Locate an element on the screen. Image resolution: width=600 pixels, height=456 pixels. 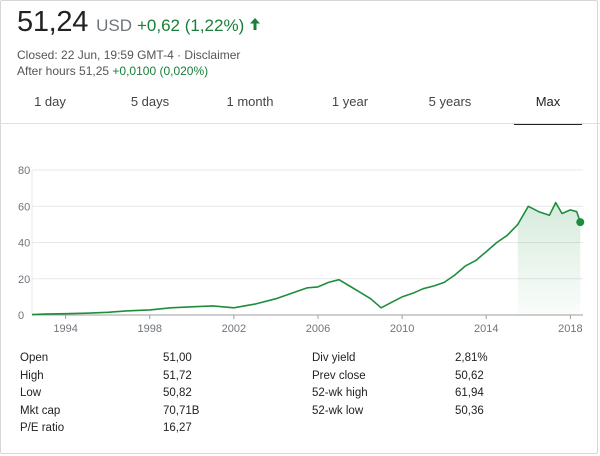
price-row: 51,24 USD +0,62 (1,22%) is located at coordinates (139, 22).